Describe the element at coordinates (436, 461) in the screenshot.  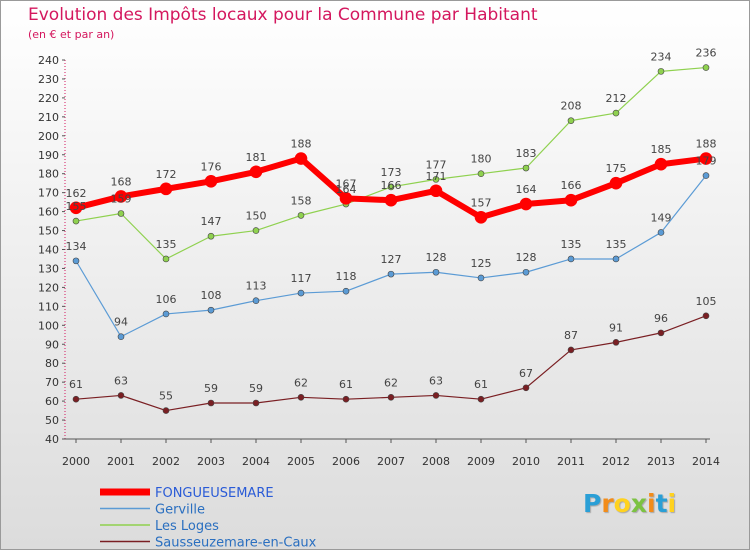
I see `x-tick-label: 2008` at that location.